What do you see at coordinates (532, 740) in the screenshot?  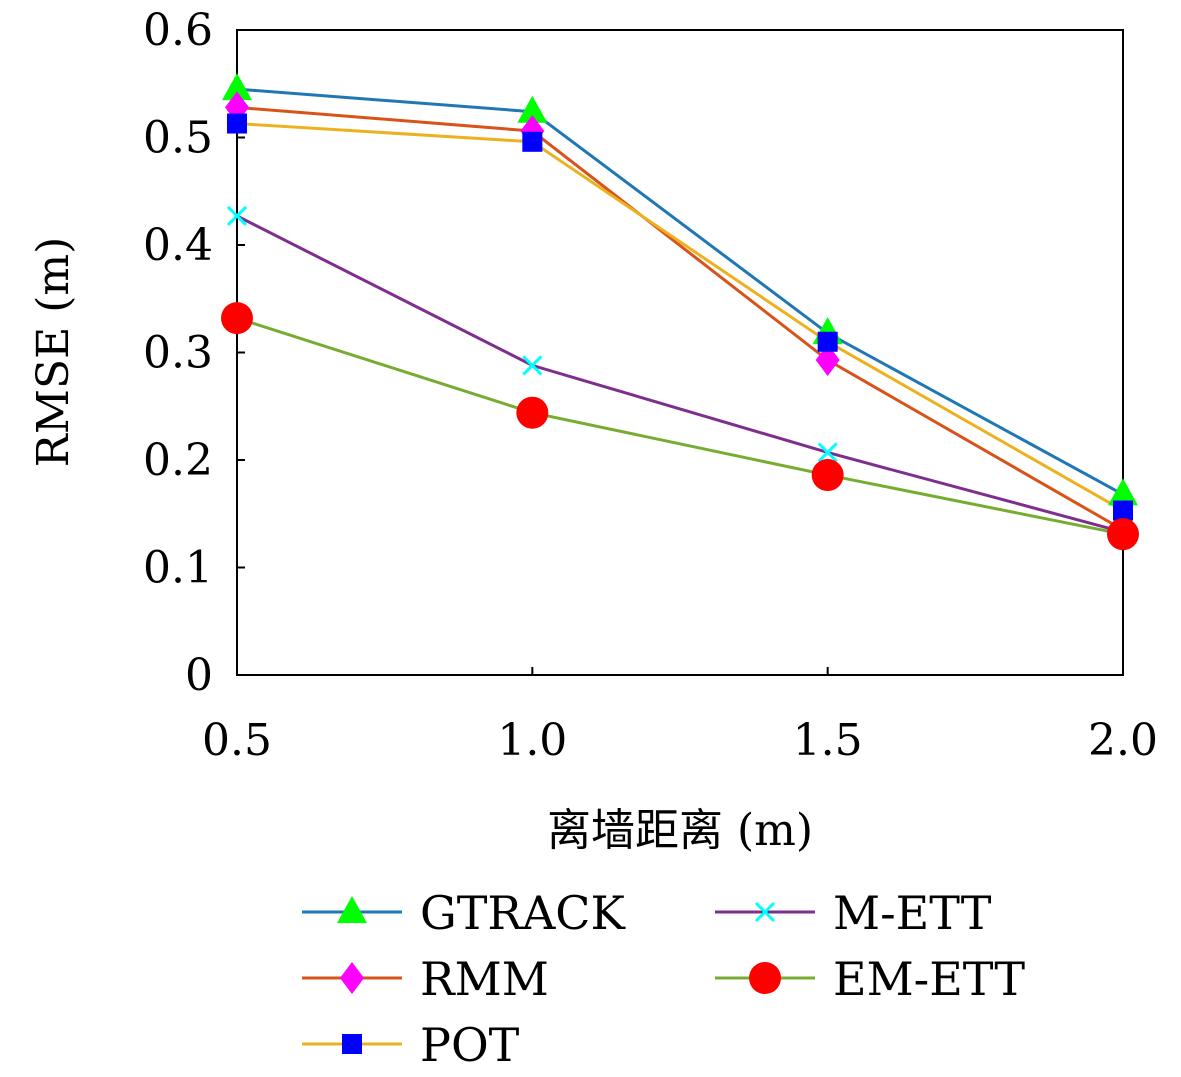 I see `x-tick-label: 1.0` at bounding box center [532, 740].